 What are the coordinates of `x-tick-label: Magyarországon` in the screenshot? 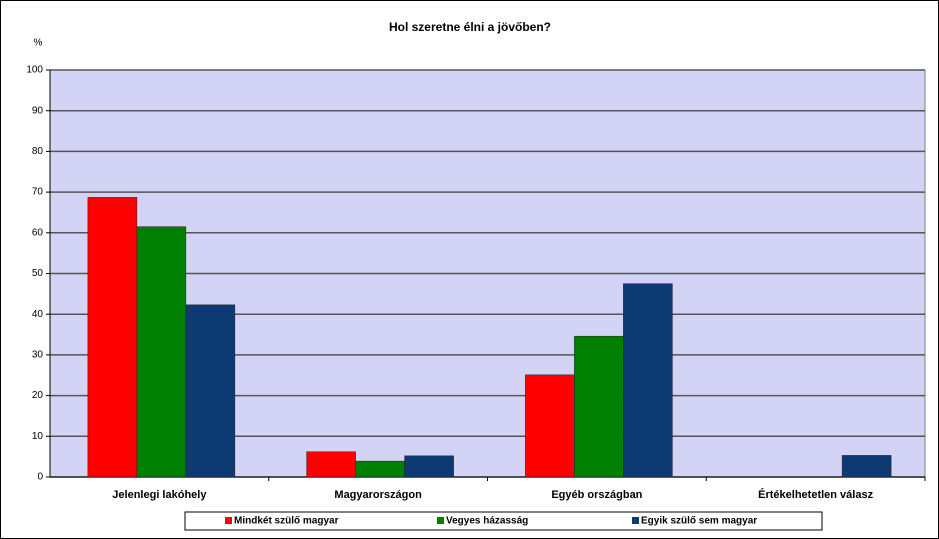 It's located at (378, 495).